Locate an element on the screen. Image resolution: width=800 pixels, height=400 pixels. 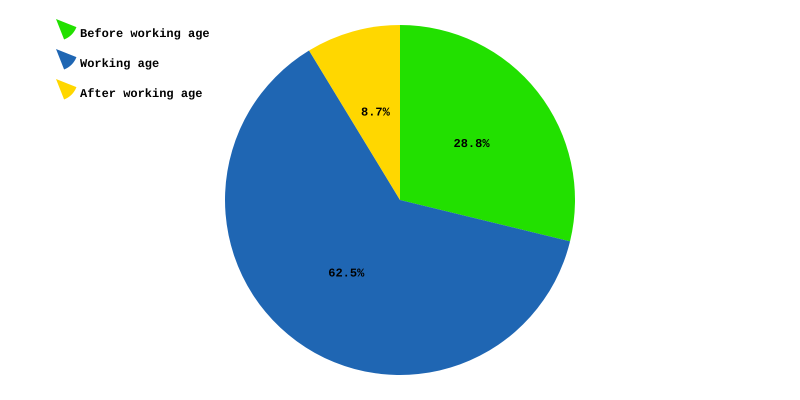
legend-label: Before working age is located at coordinates (145, 34).